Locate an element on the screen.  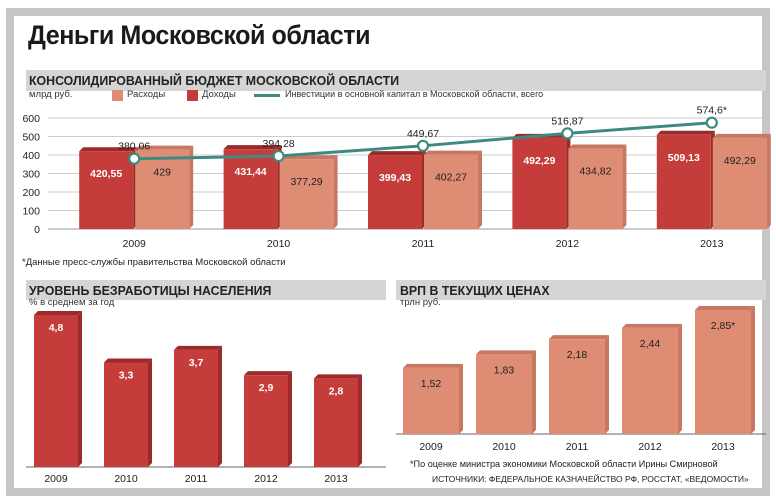
unemployment-bar-2009-front is located at coordinates (56, 391).